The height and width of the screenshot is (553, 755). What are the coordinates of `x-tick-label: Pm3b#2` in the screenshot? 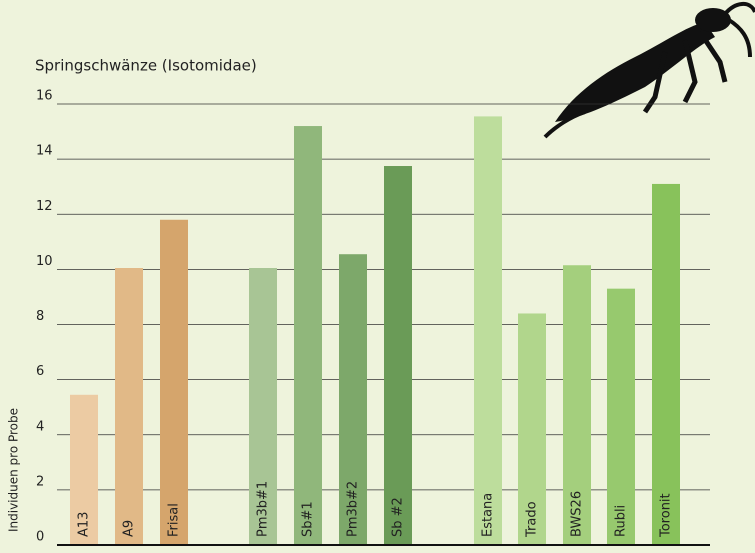 It's located at (353, 509).